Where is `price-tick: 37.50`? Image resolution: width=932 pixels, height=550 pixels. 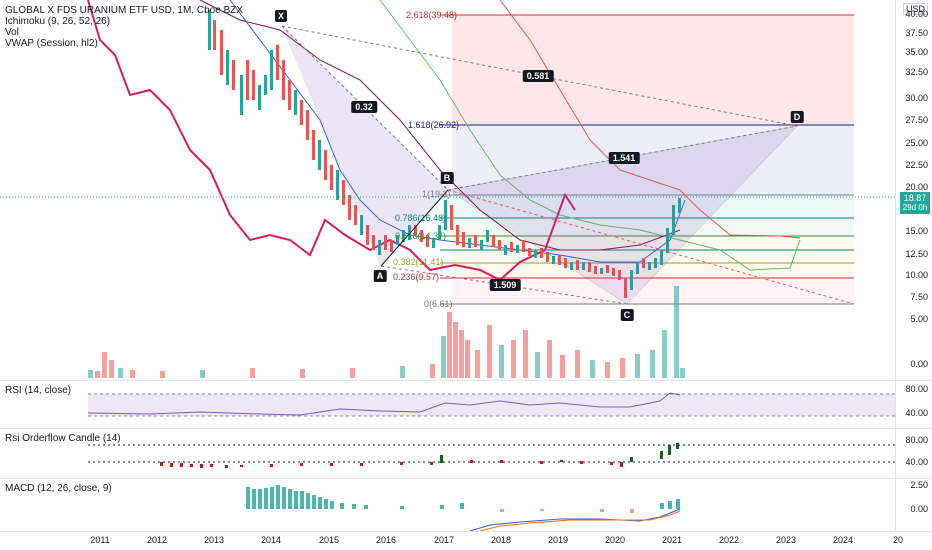 price-tick: 37.50 is located at coordinates (916, 33).